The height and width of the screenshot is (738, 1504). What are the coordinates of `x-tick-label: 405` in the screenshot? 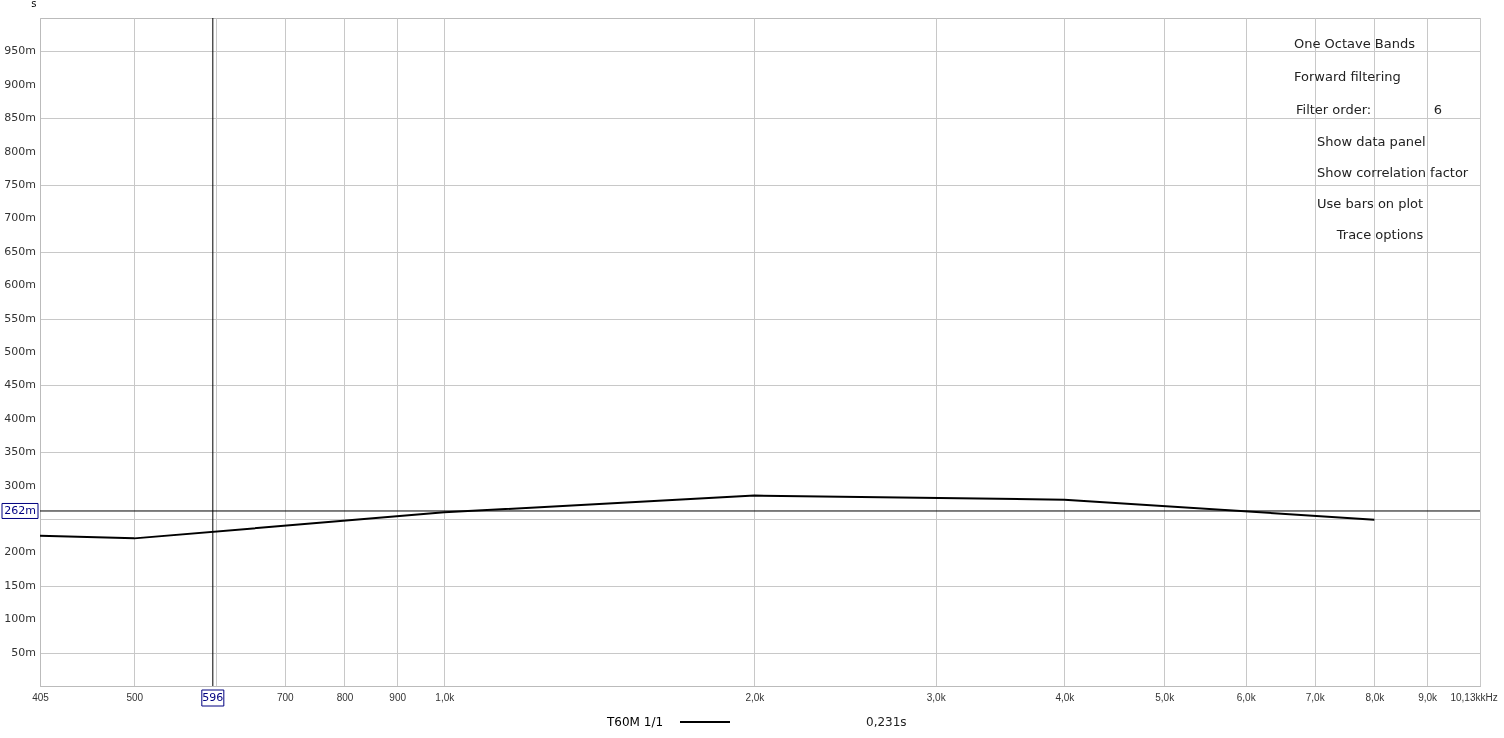 It's located at (41, 697).